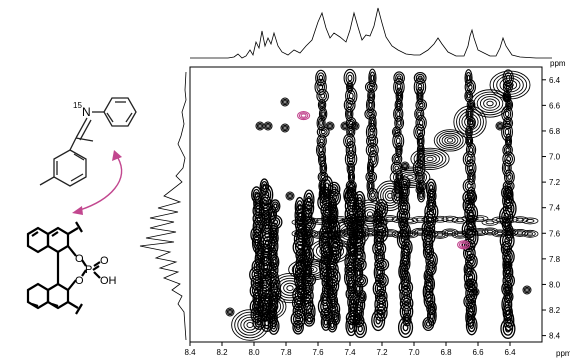 Image resolution: width=570 pixels, height=358 pixels. What do you see at coordinates (363, 349) in the screenshot?
I see `x-axis: 8.4 8.2 8.0 7.8 7.6 7.4 7.2 7.0 6.8 6.6 6.4` at bounding box center [363, 349].